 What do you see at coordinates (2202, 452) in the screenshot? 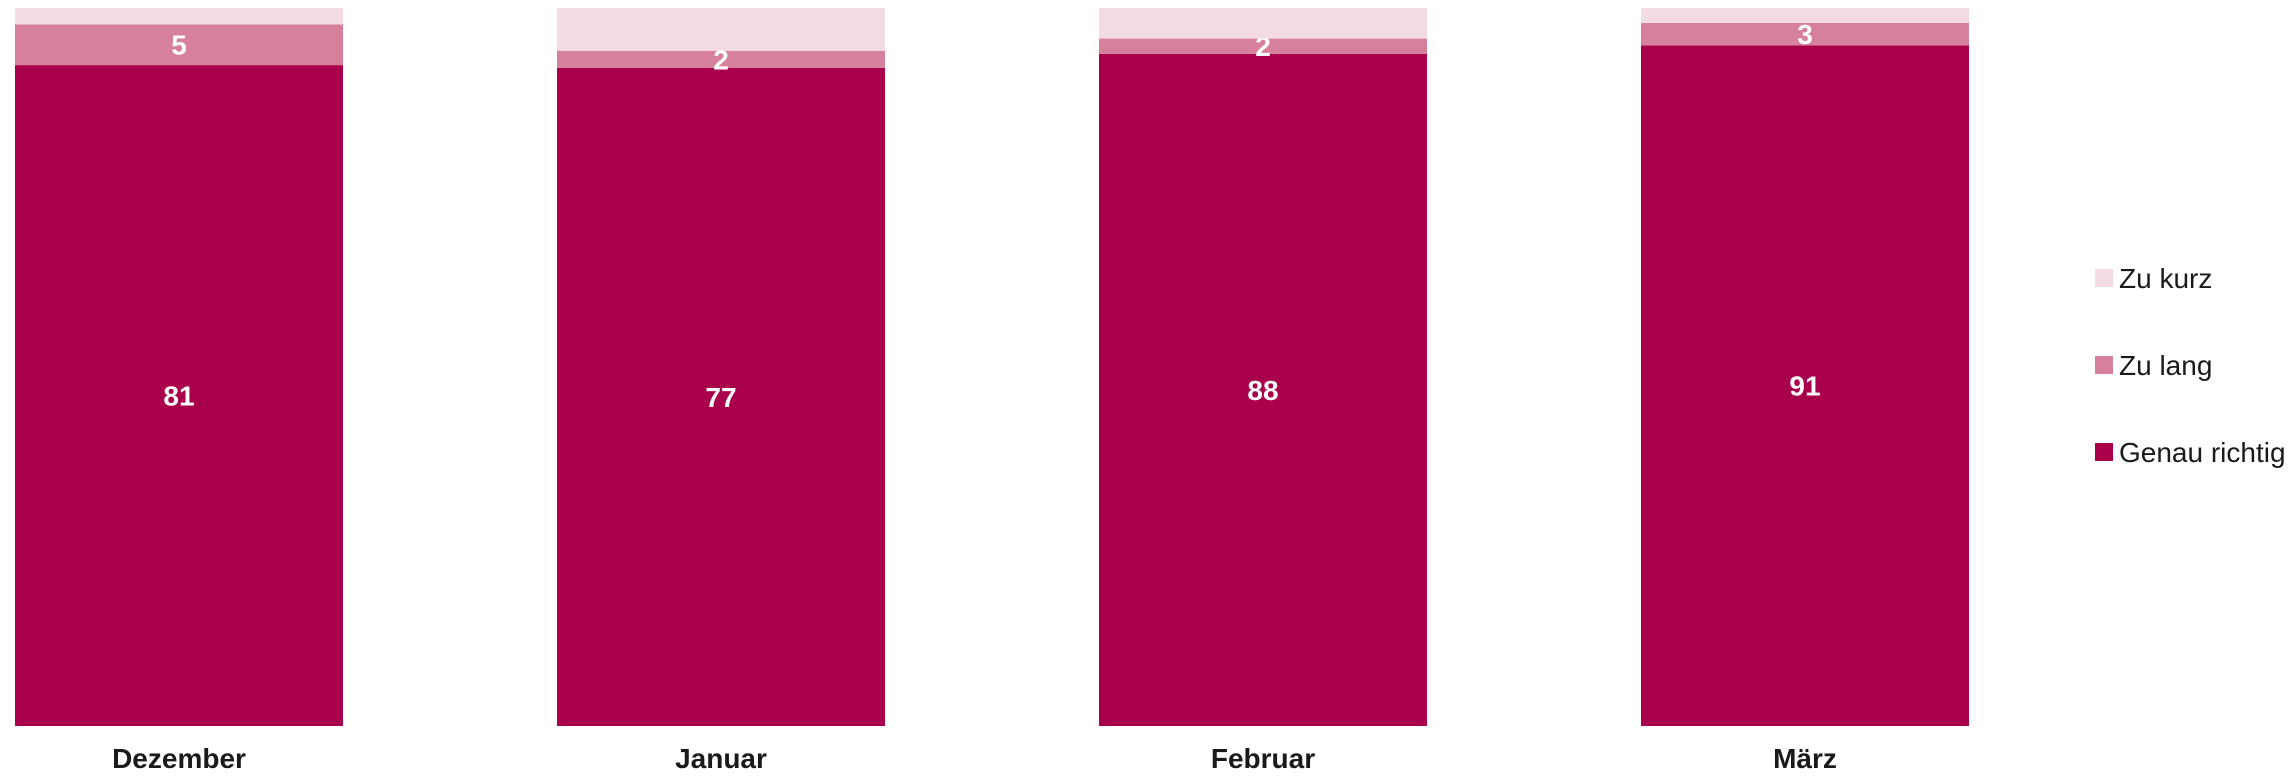
I see `legend-label: Genau richtig` at bounding box center [2202, 452].